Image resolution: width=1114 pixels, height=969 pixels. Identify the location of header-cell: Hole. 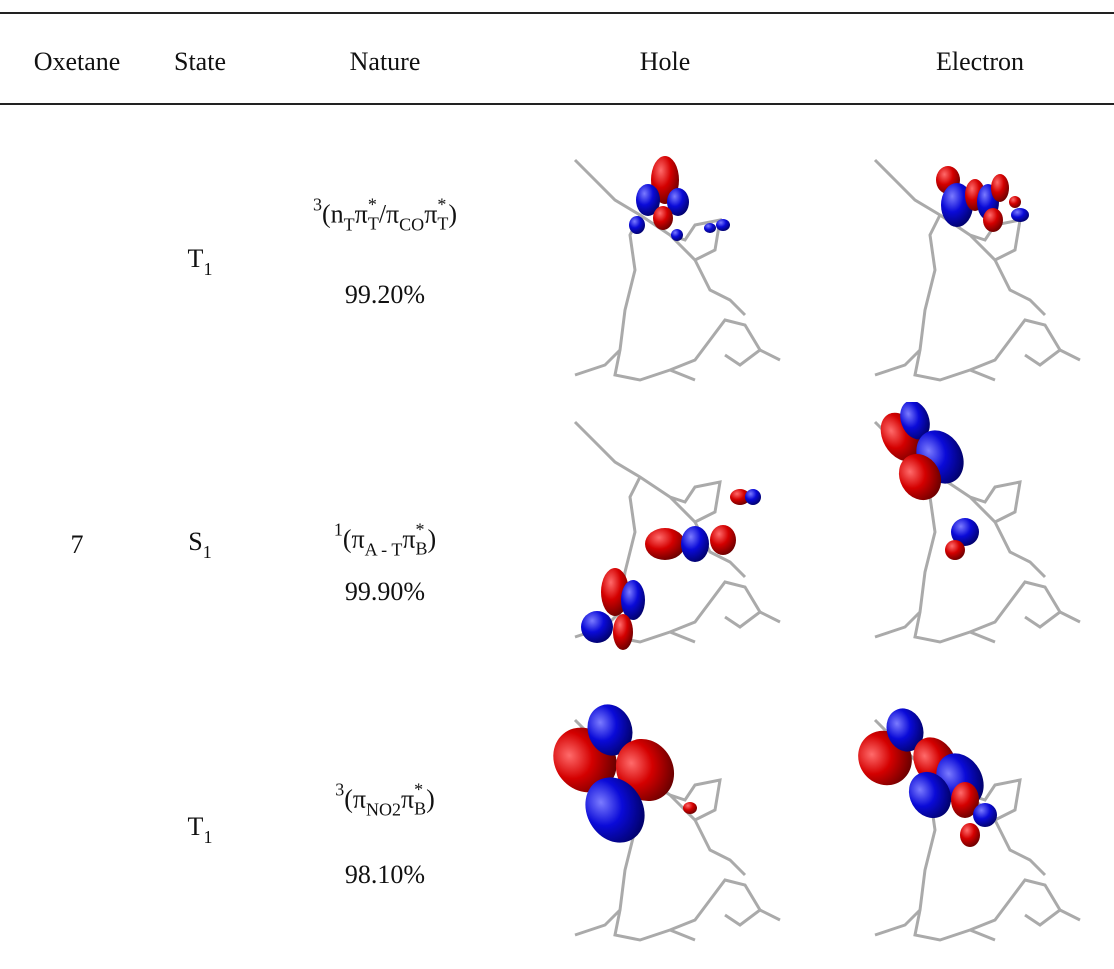
(665, 61).